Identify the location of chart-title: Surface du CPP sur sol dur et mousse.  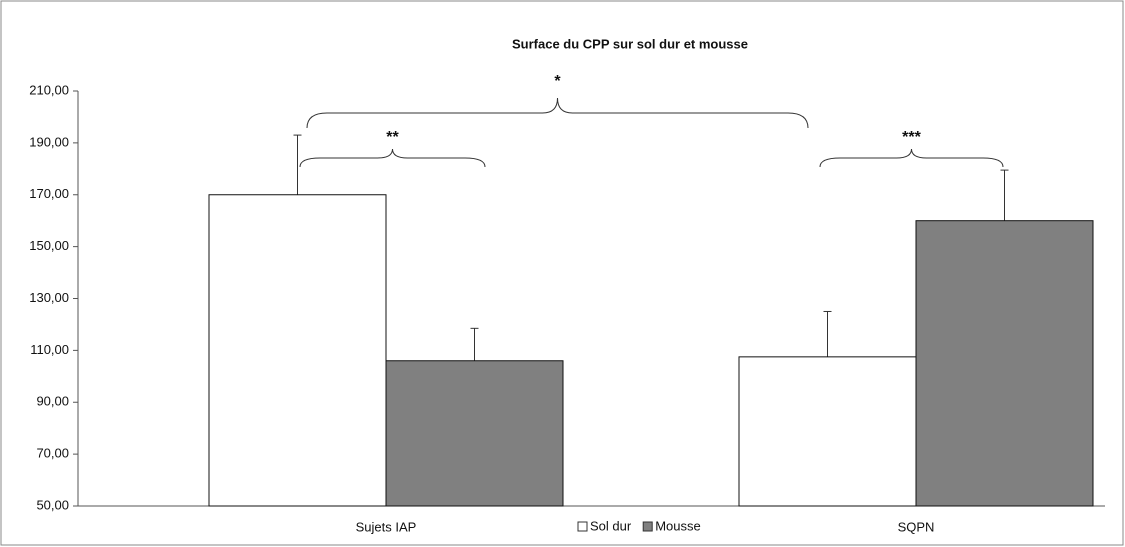
(630, 43).